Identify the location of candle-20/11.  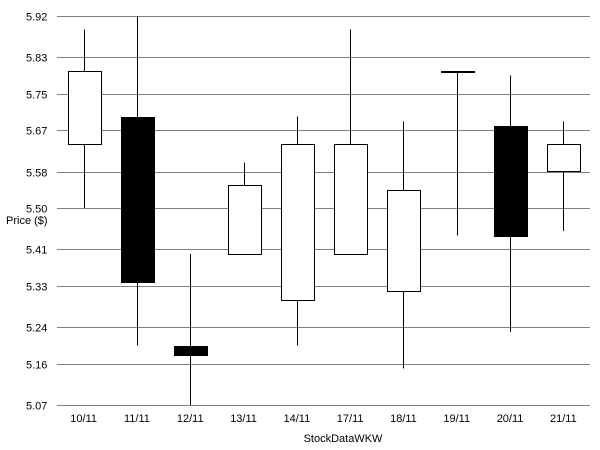
(511, 203).